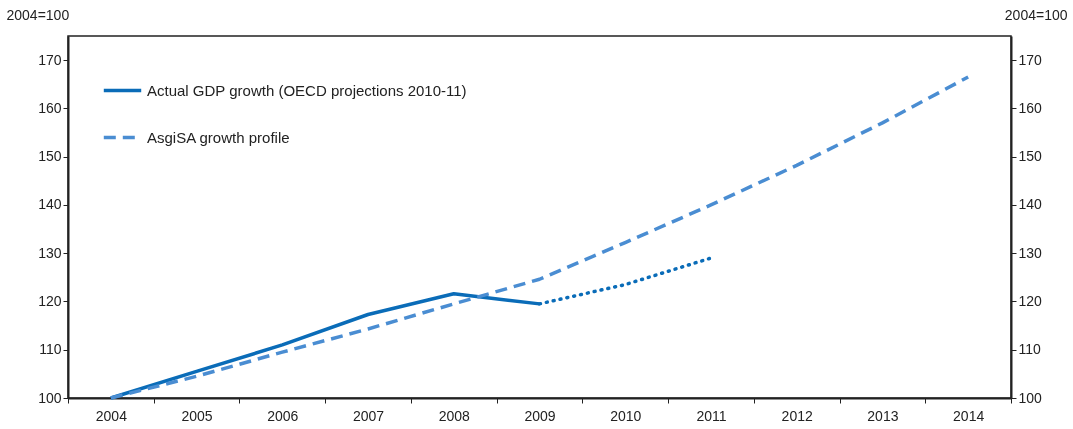  What do you see at coordinates (1030, 300) in the screenshot?
I see `y2-tick-label: 120` at bounding box center [1030, 300].